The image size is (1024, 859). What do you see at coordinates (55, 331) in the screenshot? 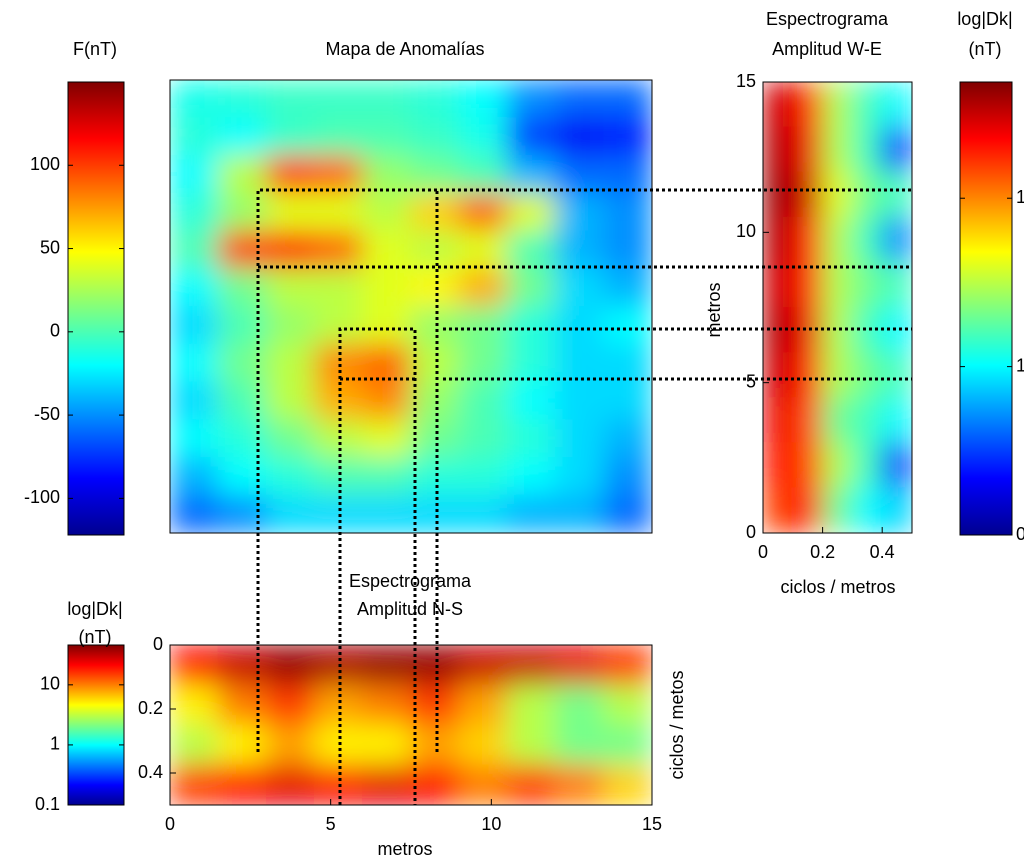
I see `colorbar-tick-label: 0` at bounding box center [55, 331].